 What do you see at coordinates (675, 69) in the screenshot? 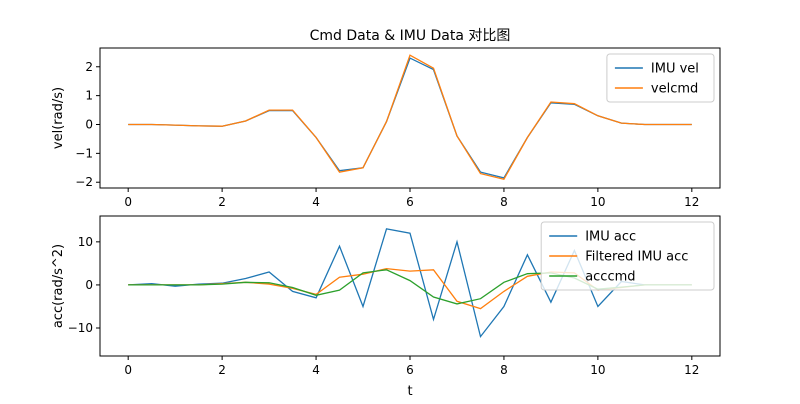
I see `legend-label: IMU vel` at bounding box center [675, 69].